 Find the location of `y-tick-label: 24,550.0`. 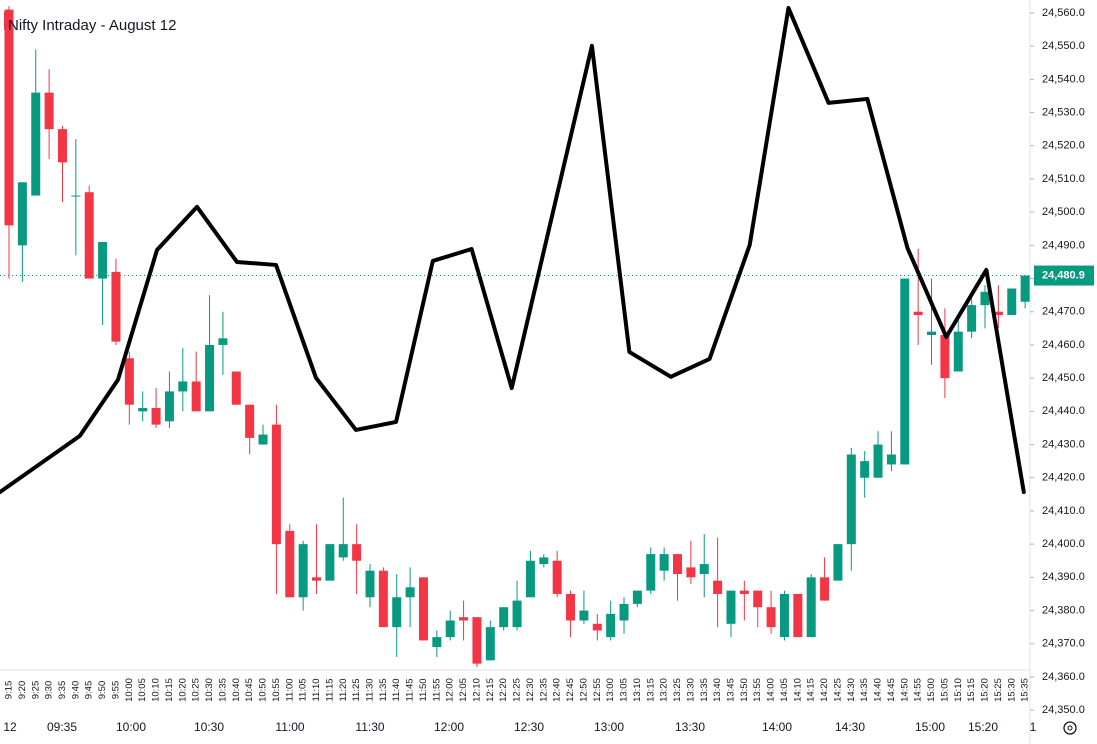

y-tick-label: 24,550.0 is located at coordinates (1063, 46).